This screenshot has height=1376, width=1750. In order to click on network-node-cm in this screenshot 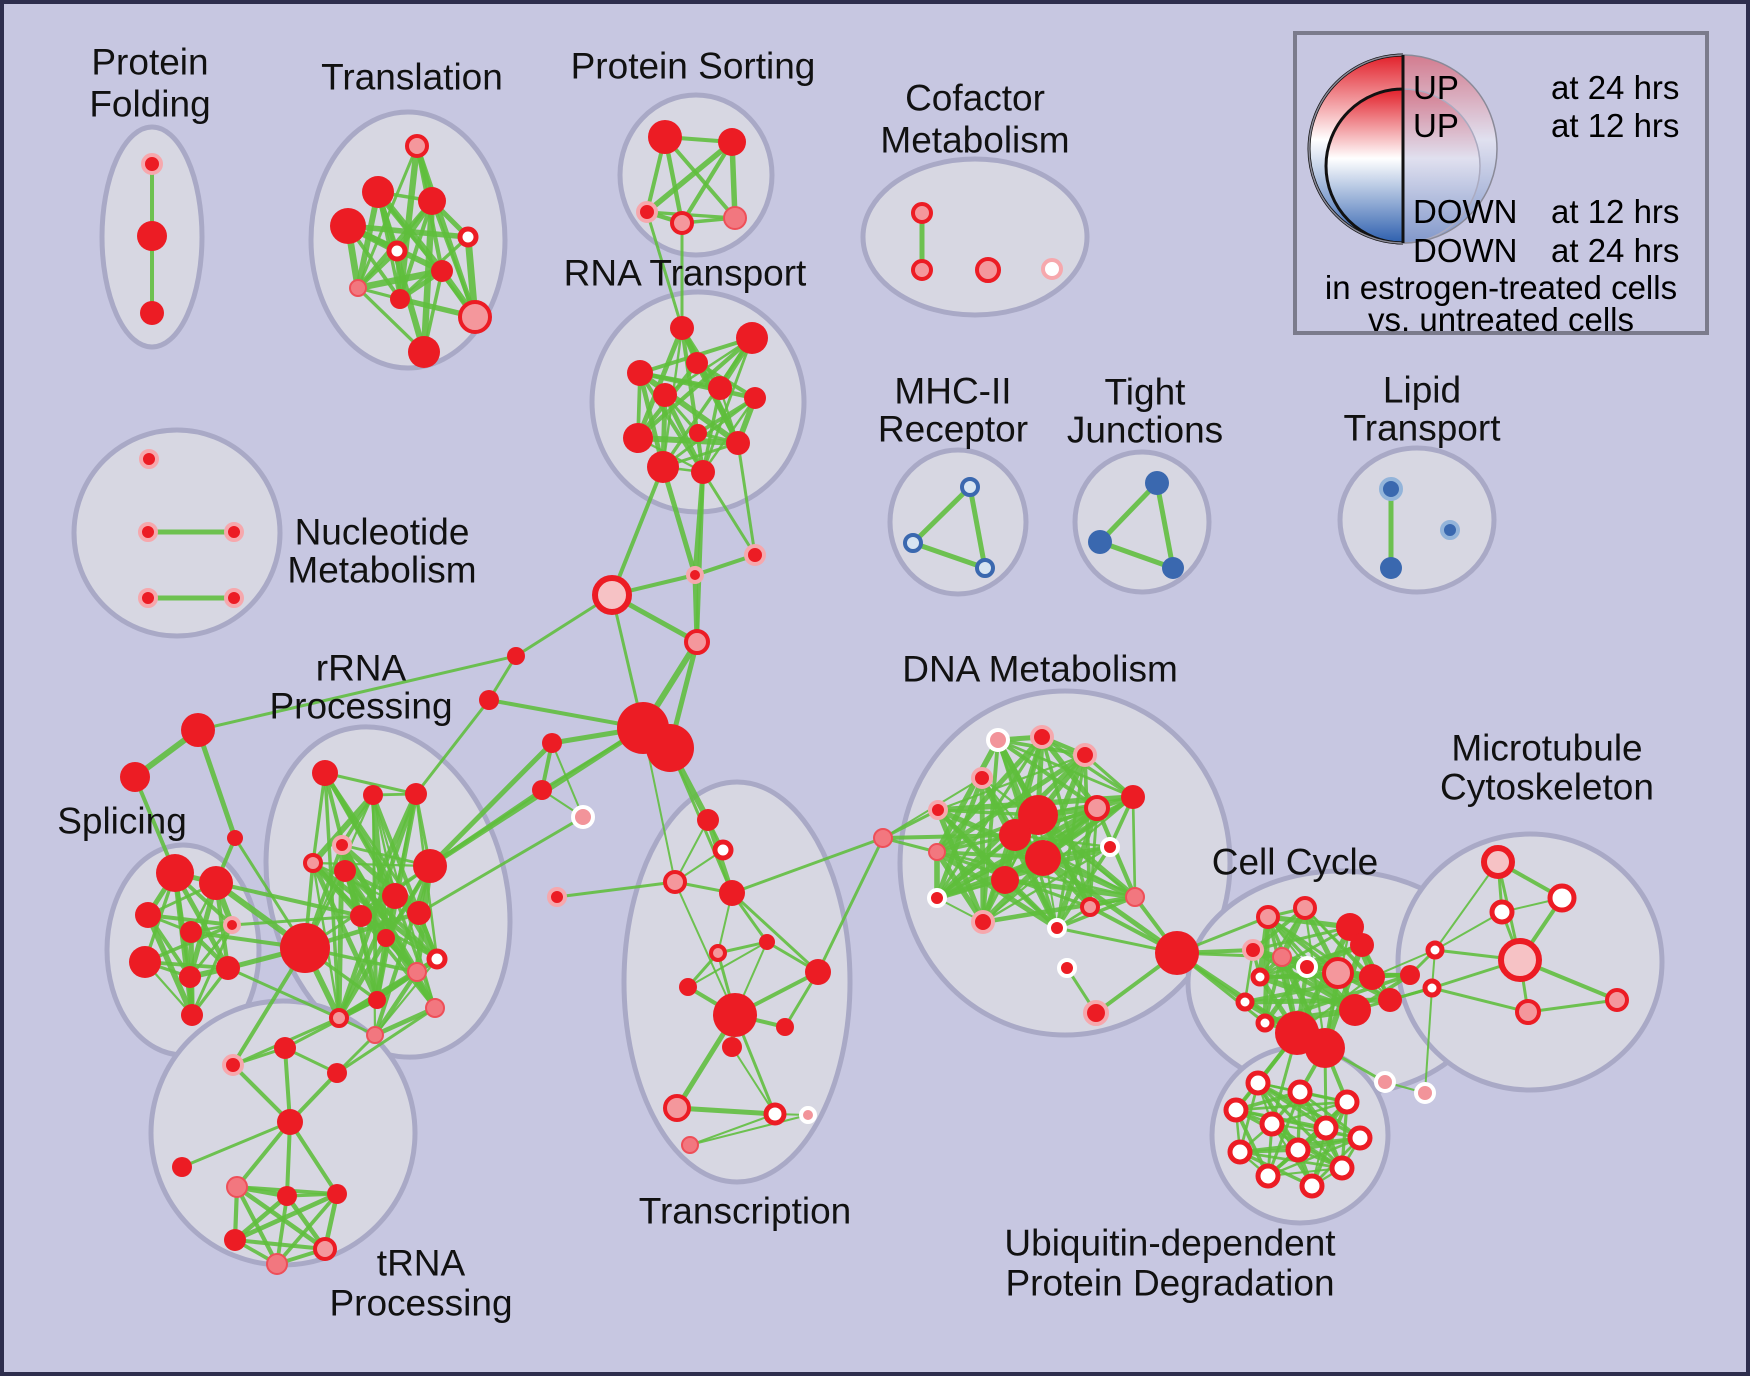, I will do `click(922, 270)`.